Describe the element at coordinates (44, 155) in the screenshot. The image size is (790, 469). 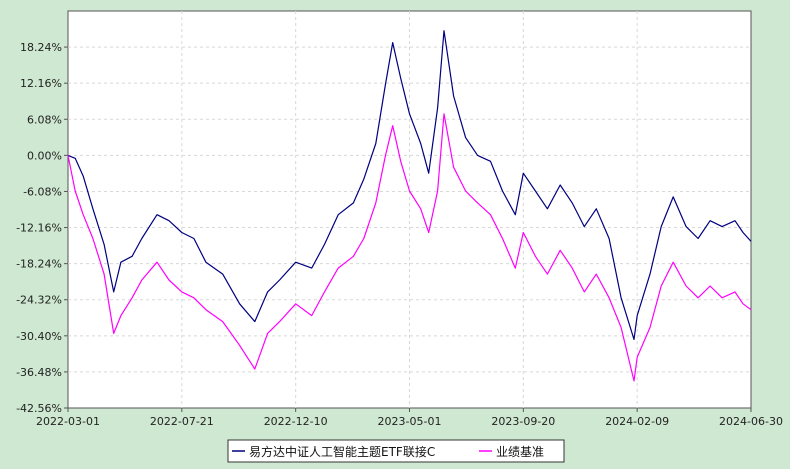
I see `y-tick-label: 0.00%` at that location.